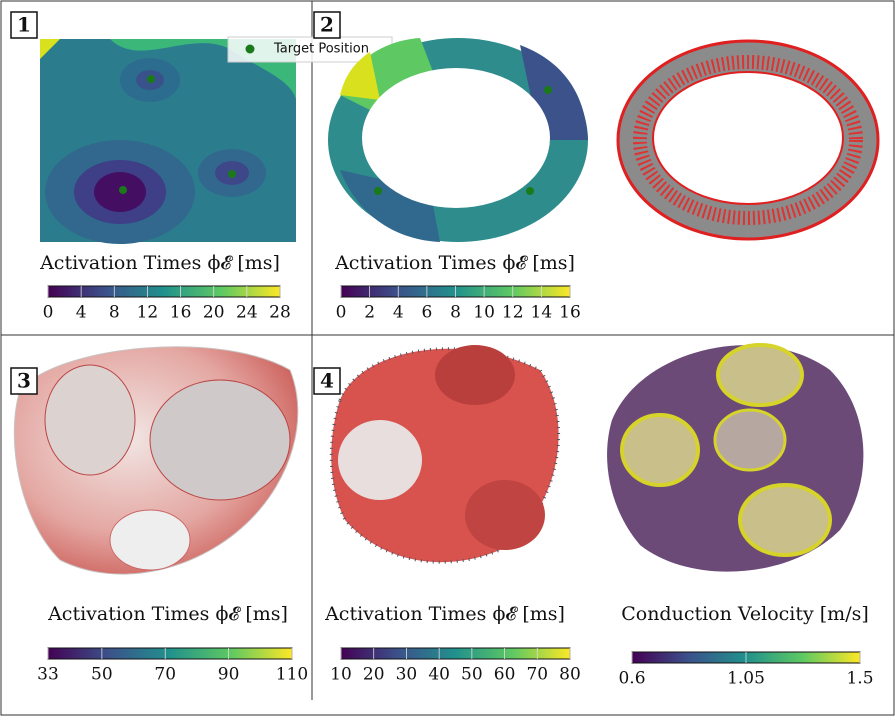 The width and height of the screenshot is (895, 720). Describe the element at coordinates (426, 313) in the screenshot. I see `colorbar-tick-label: 6` at that location.